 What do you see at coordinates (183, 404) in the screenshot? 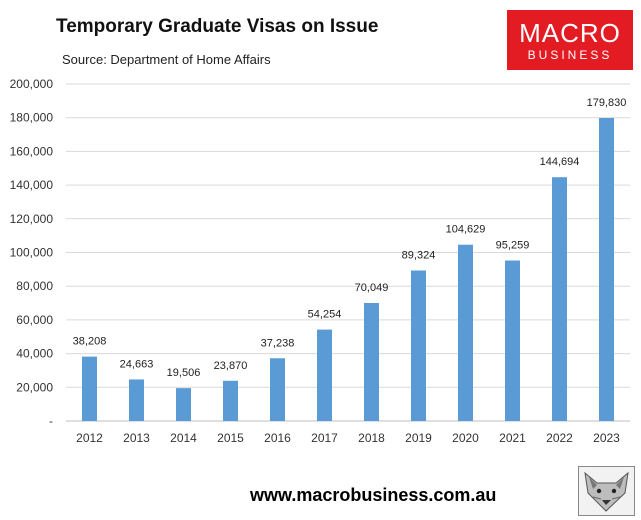
I see `bar-2014` at bounding box center [183, 404].